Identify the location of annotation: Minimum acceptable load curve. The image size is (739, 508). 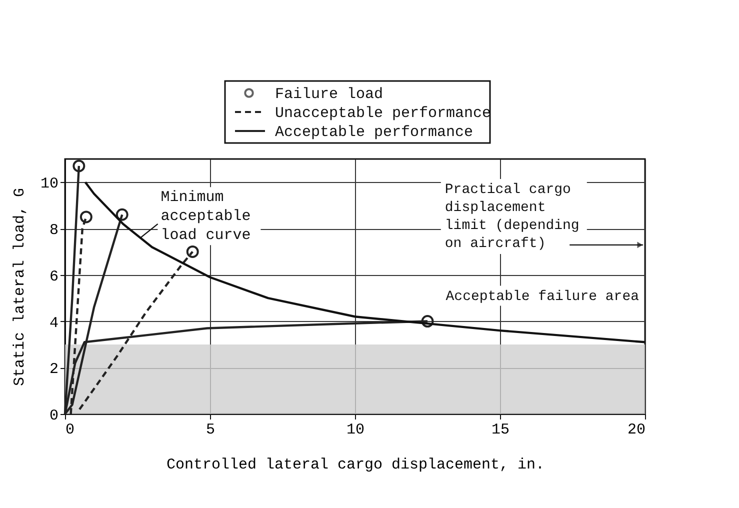
(205, 216).